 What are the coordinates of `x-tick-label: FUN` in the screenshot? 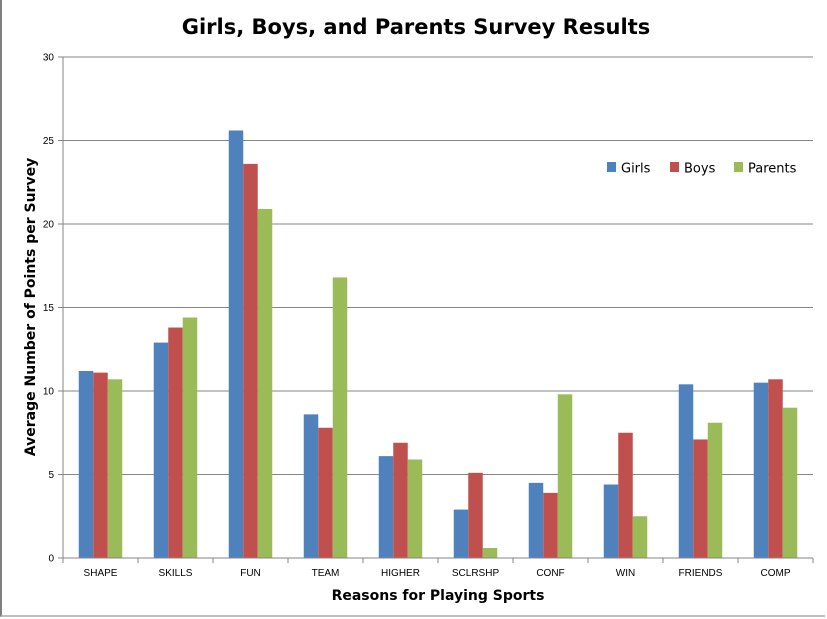 It's located at (250, 573).